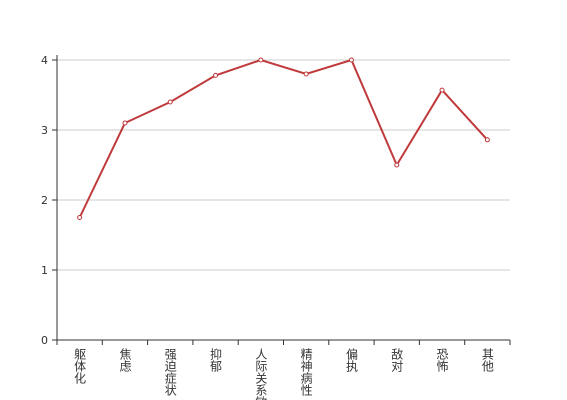 This screenshot has width=567, height=400. What do you see at coordinates (44, 130) in the screenshot?
I see `y-tick-label: 3` at bounding box center [44, 130].